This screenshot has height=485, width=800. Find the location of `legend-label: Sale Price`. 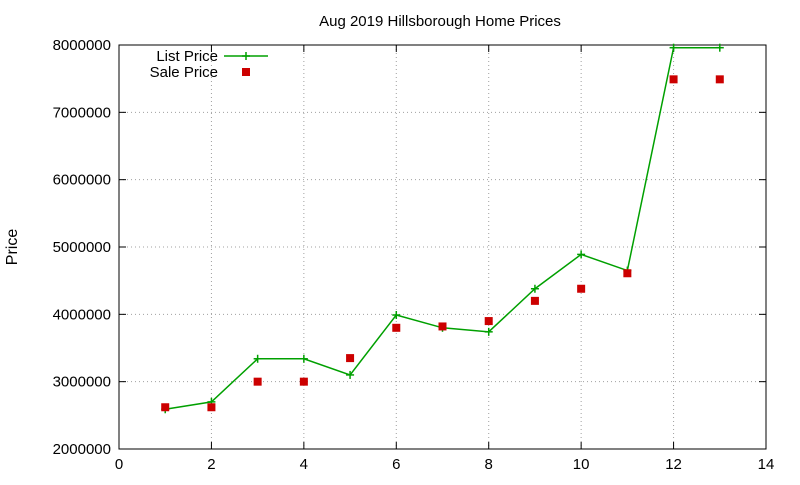

legend-label: Sale Price is located at coordinates (184, 72).